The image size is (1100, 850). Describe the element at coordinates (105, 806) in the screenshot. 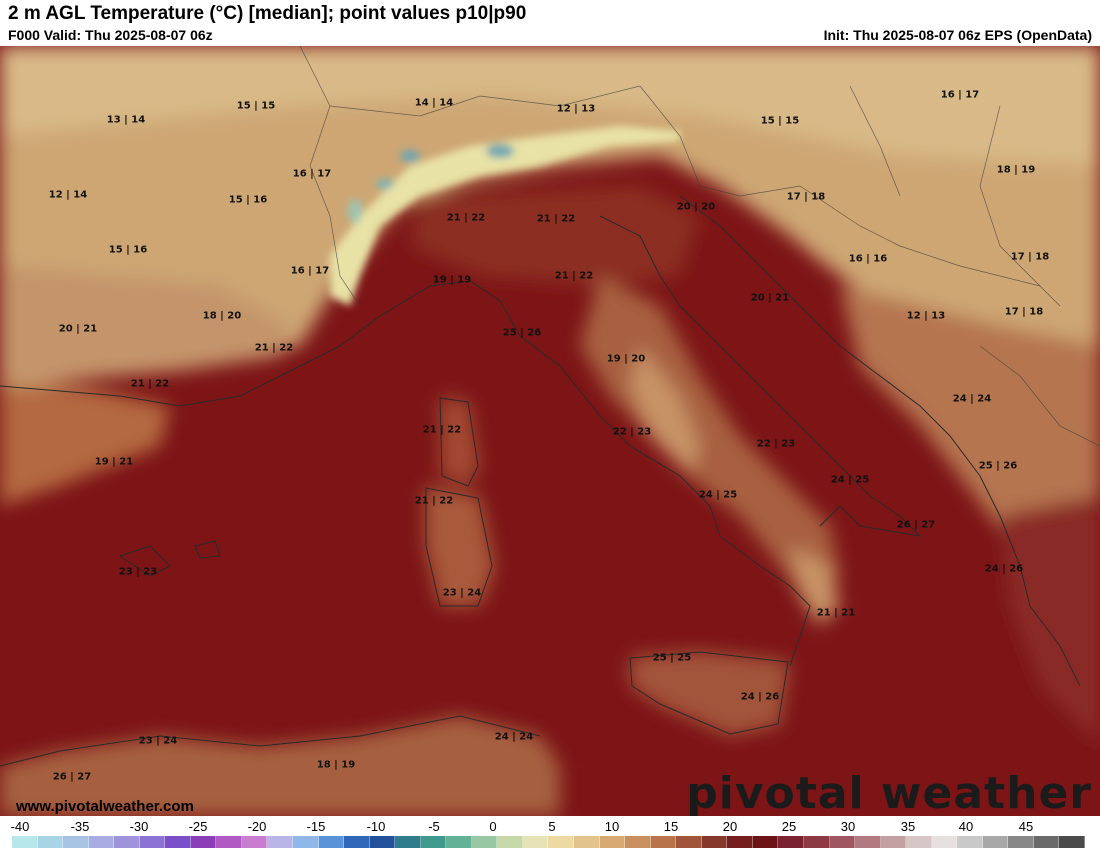

I see `site-url: www.pivotalweather.com` at that location.